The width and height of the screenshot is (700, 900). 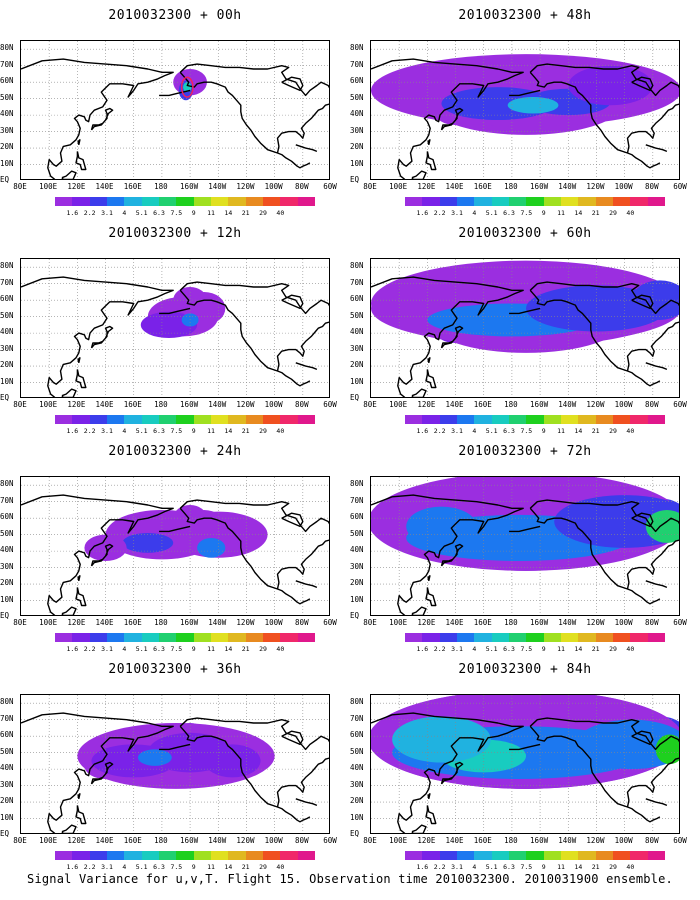 What do you see at coordinates (491, 649) in the screenshot?
I see `colorbar-label: 5.1` at bounding box center [491, 649].